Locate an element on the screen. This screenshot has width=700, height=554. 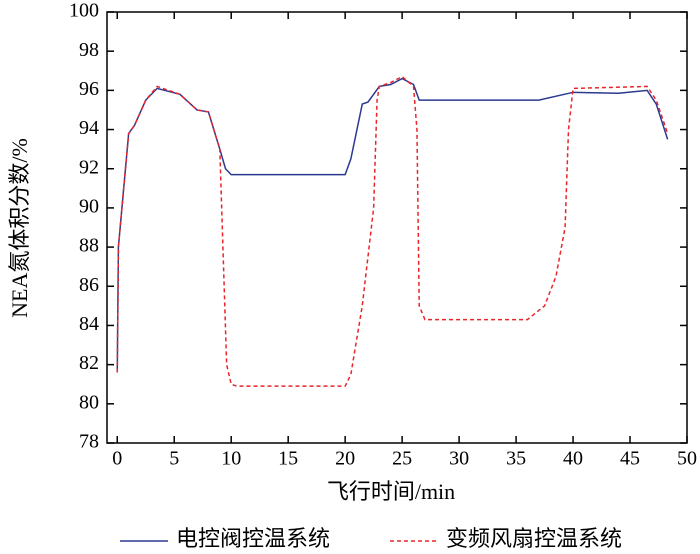
x-tick-label: 0 is located at coordinates (117, 459).